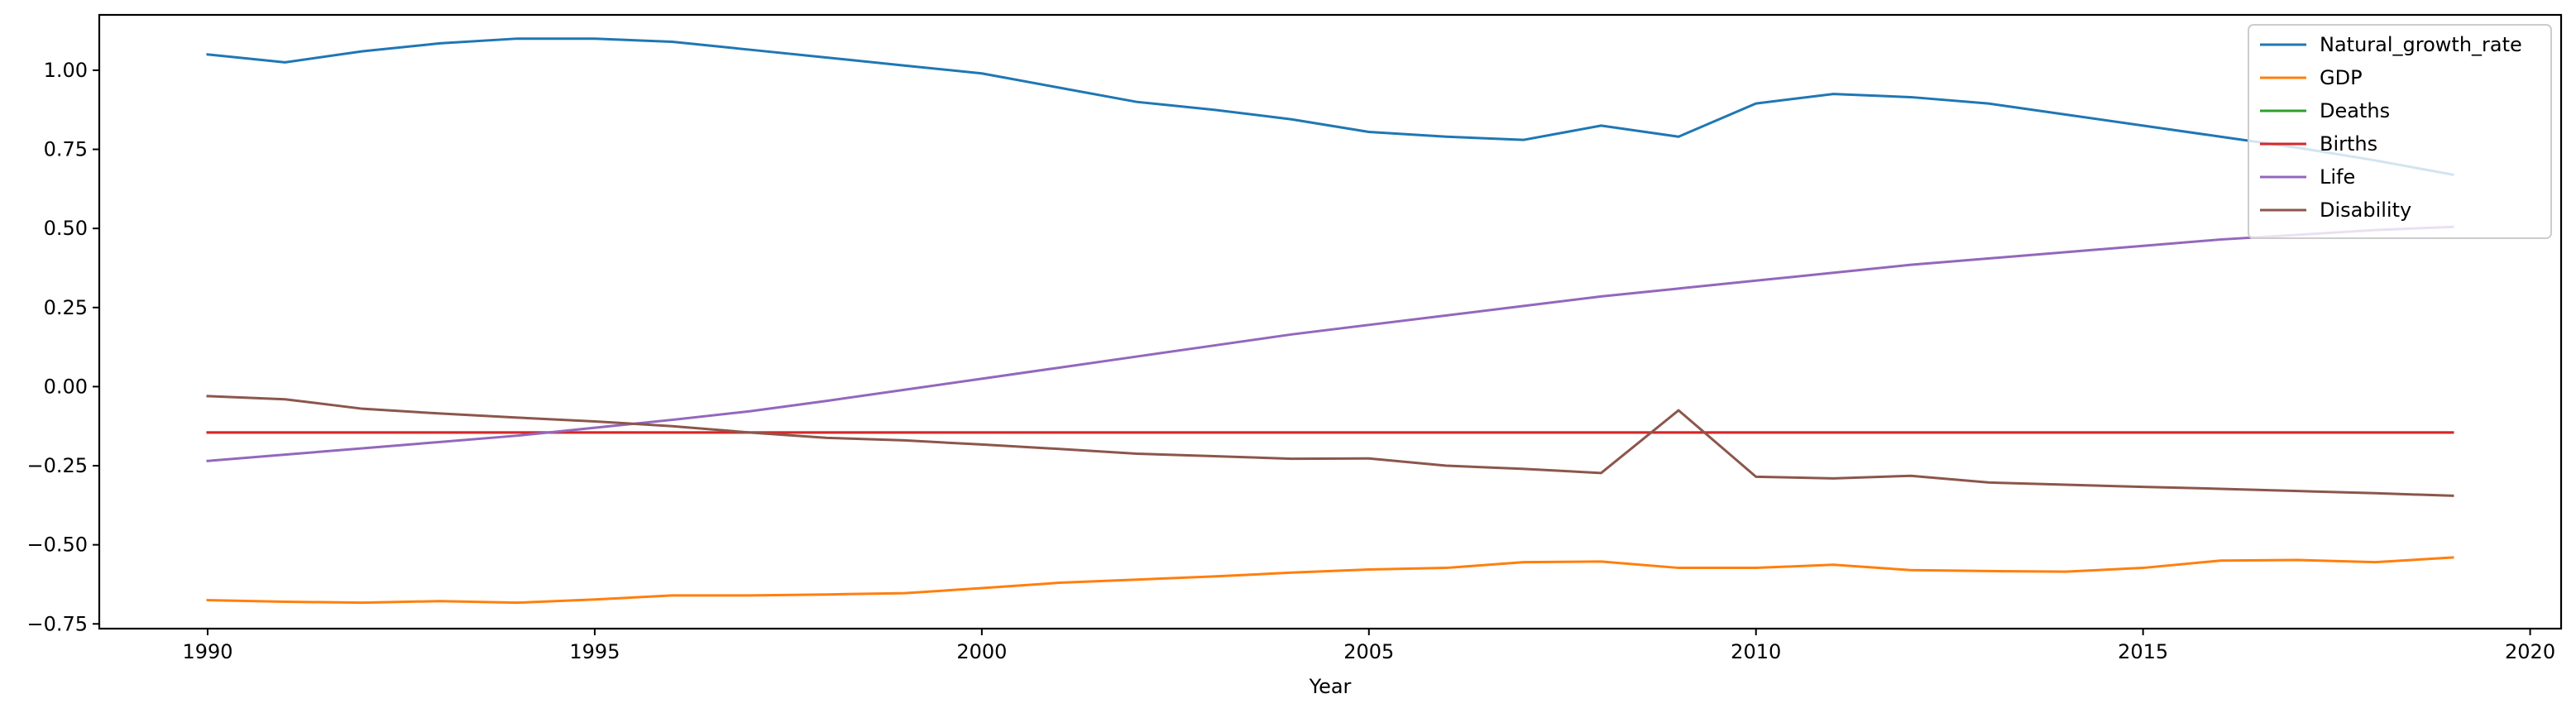 The height and width of the screenshot is (713, 2576). What do you see at coordinates (2337, 177) in the screenshot?
I see `legend-label-life: Life` at bounding box center [2337, 177].